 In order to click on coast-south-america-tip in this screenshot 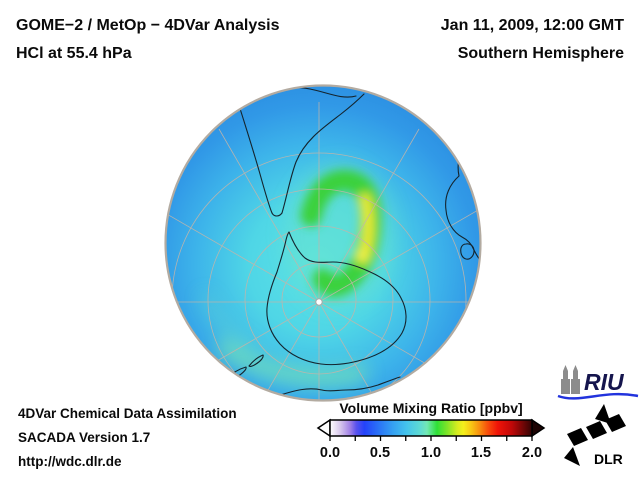, I will do `click(277, 214)`.